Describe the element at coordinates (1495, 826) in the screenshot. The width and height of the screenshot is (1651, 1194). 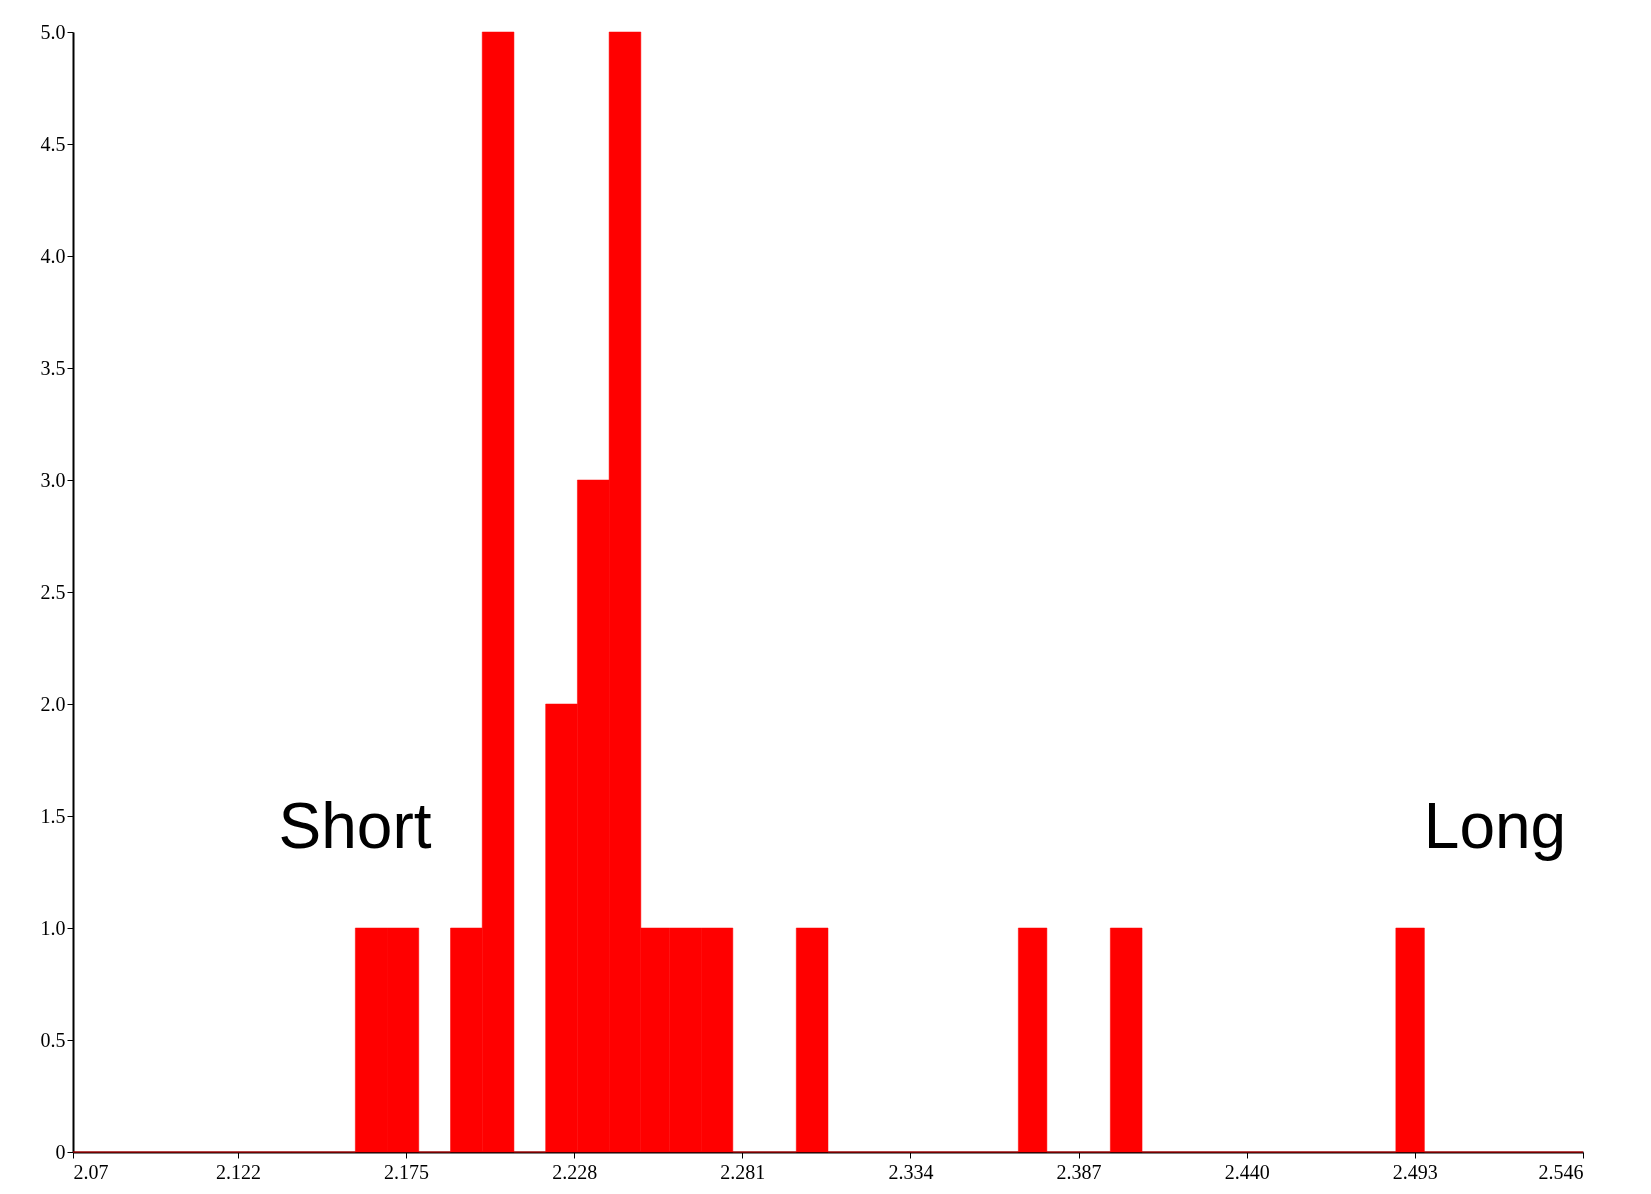
I see `annotation: Long` at that location.